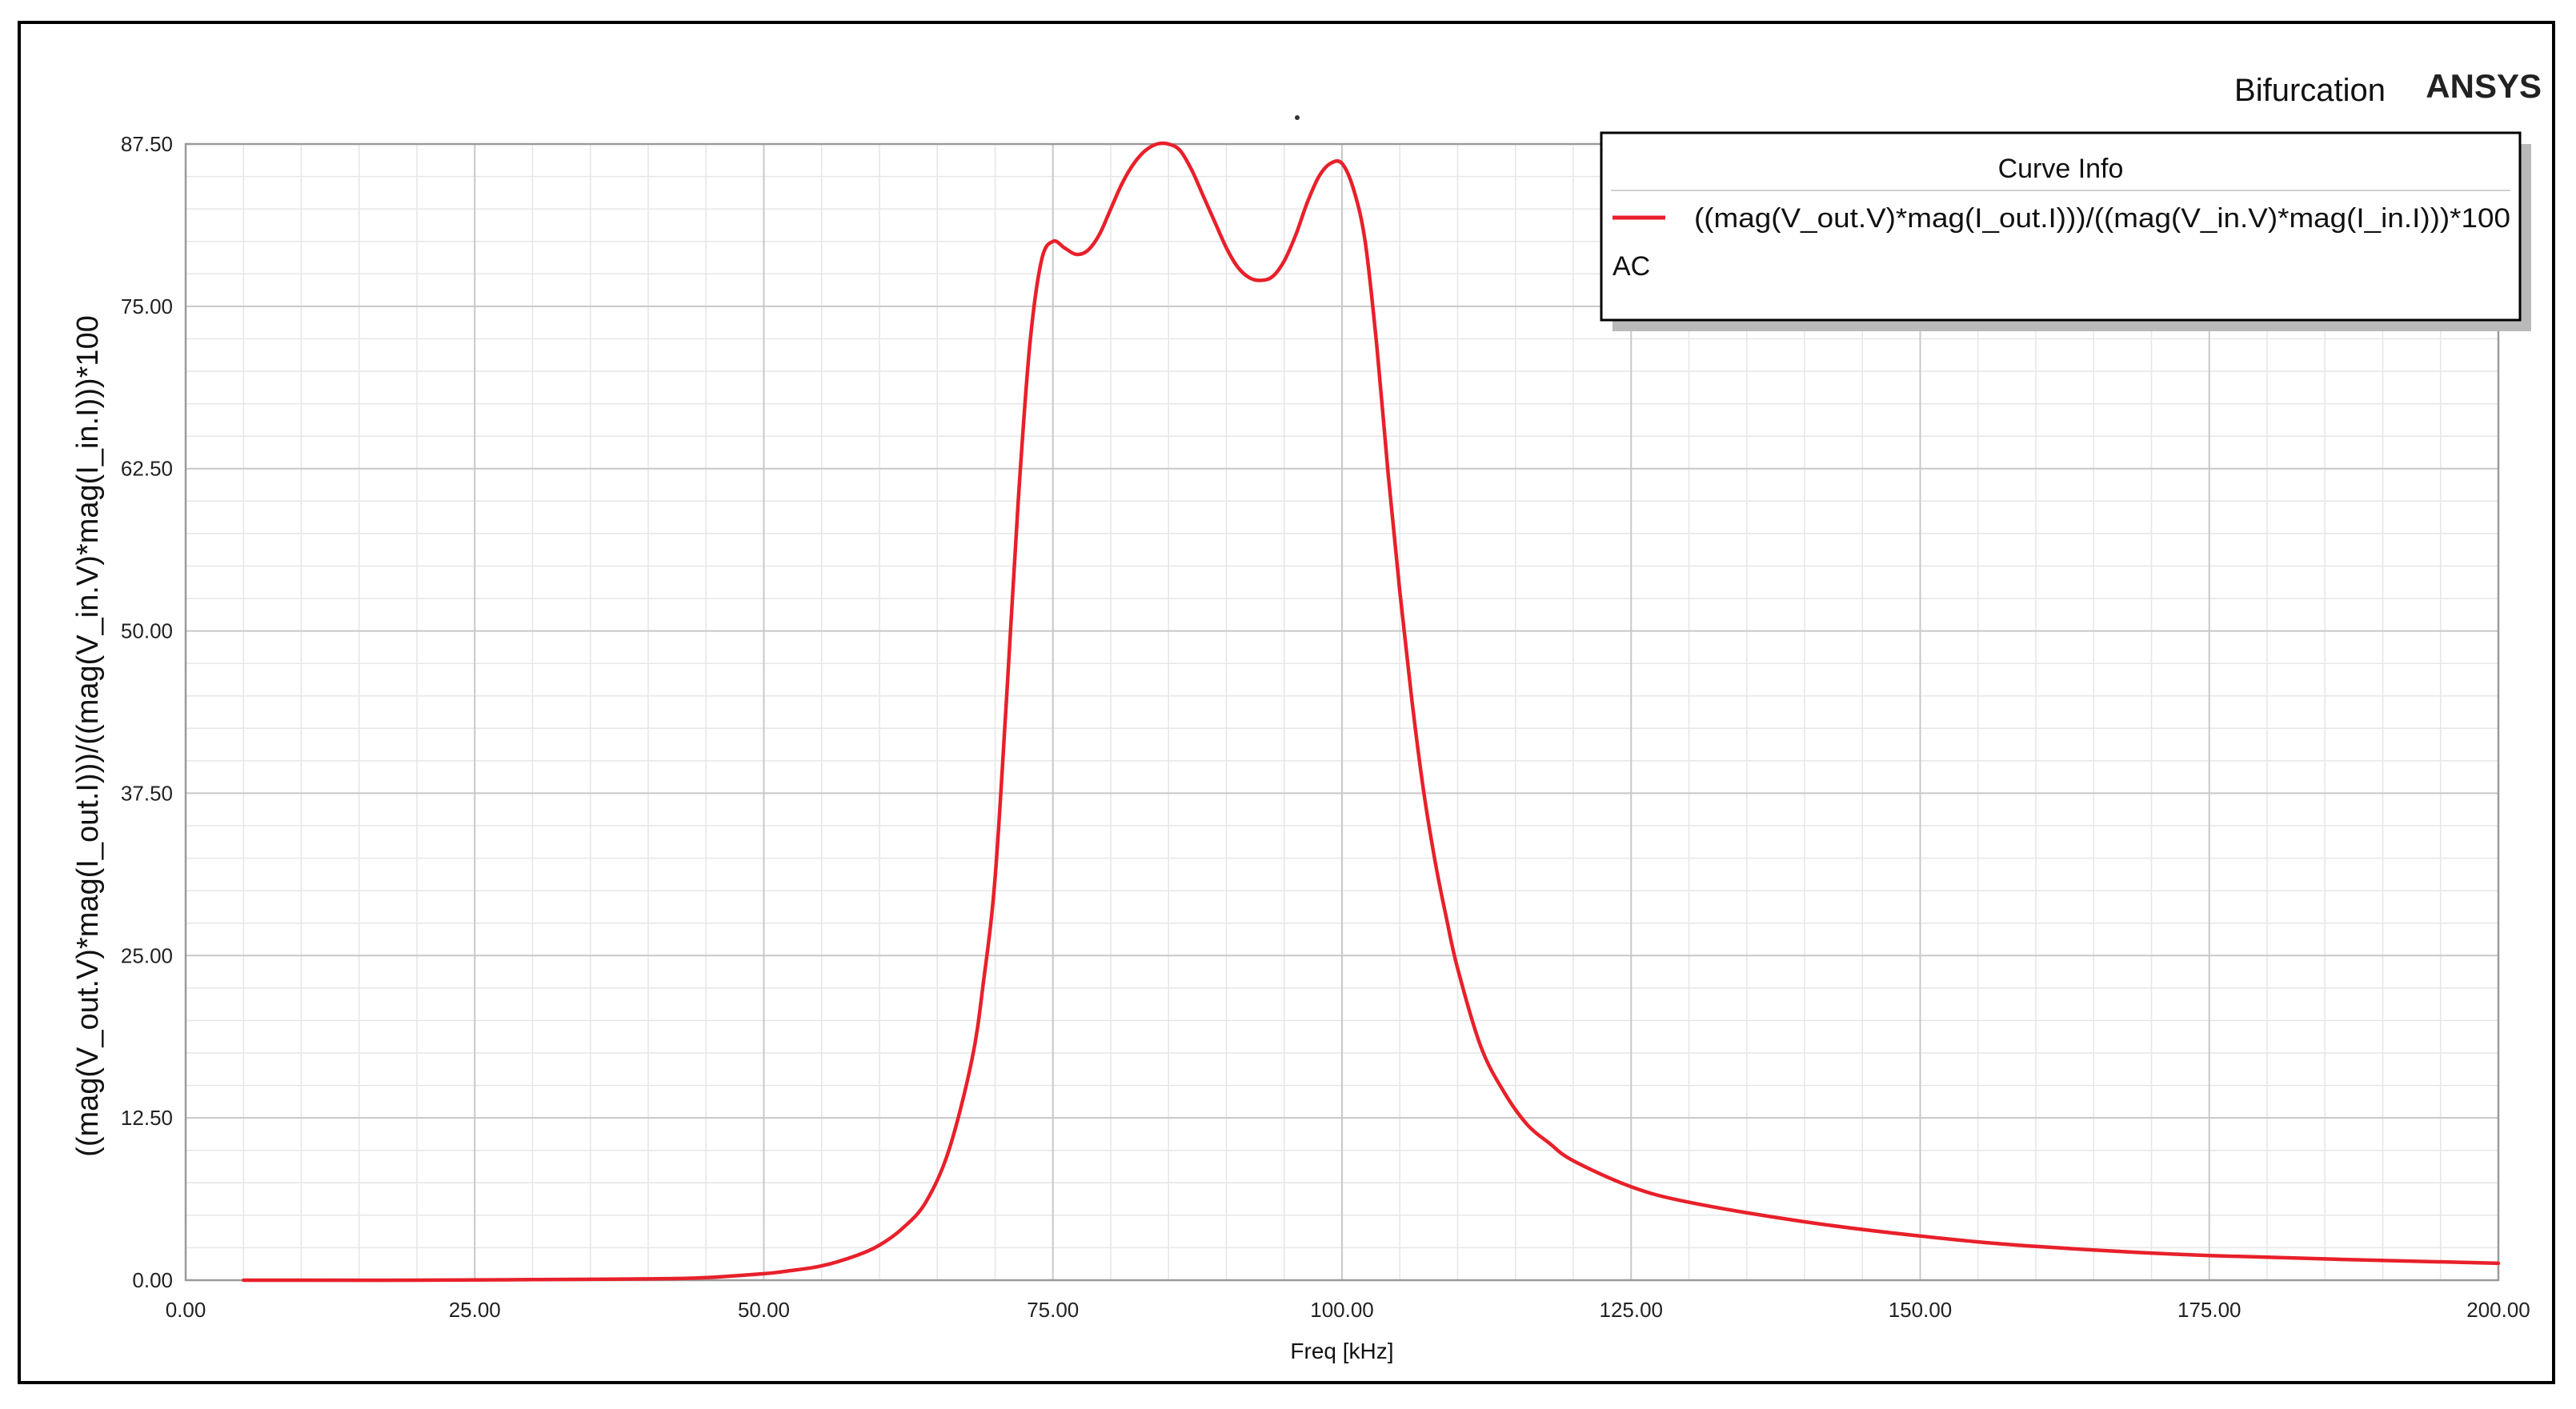 The width and height of the screenshot is (2576, 1409). I want to click on y-tick-label: 37.50, so click(147, 793).